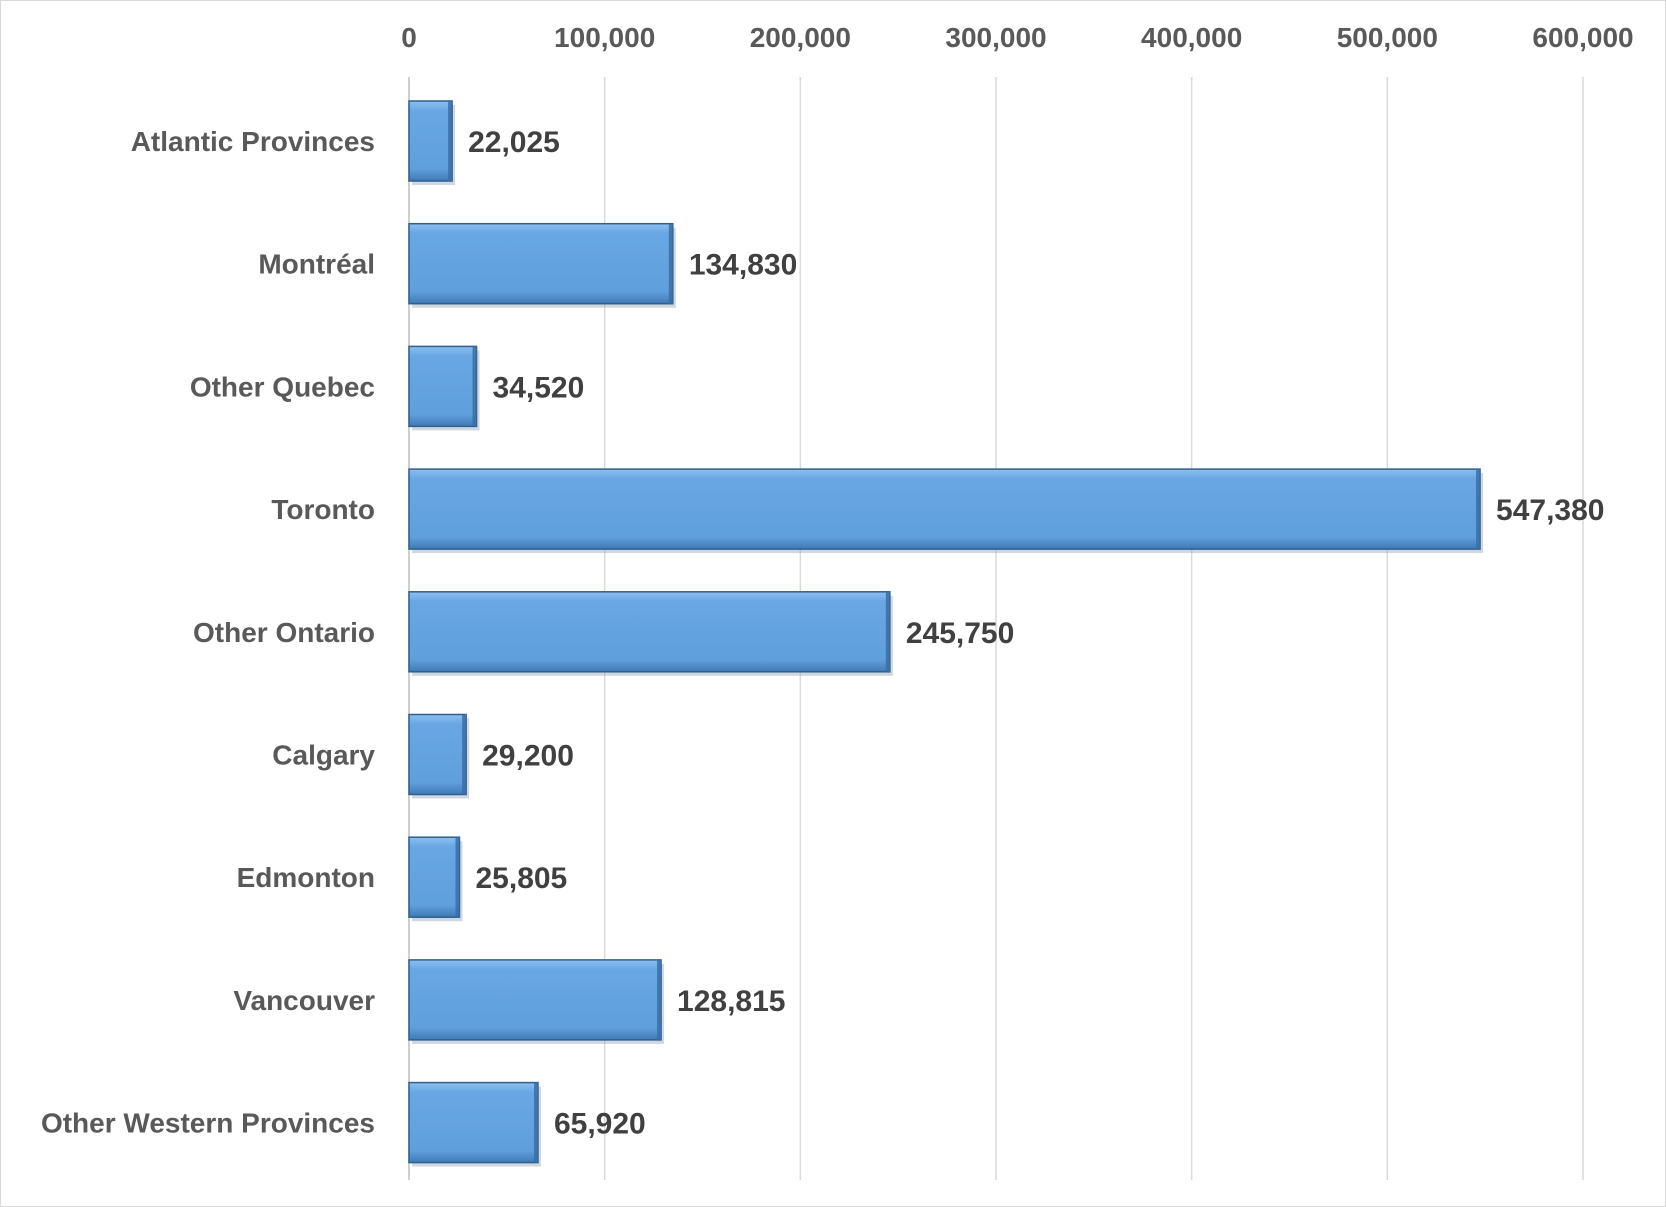 The image size is (1666, 1207). I want to click on category-label: Other Quebec, so click(282, 386).